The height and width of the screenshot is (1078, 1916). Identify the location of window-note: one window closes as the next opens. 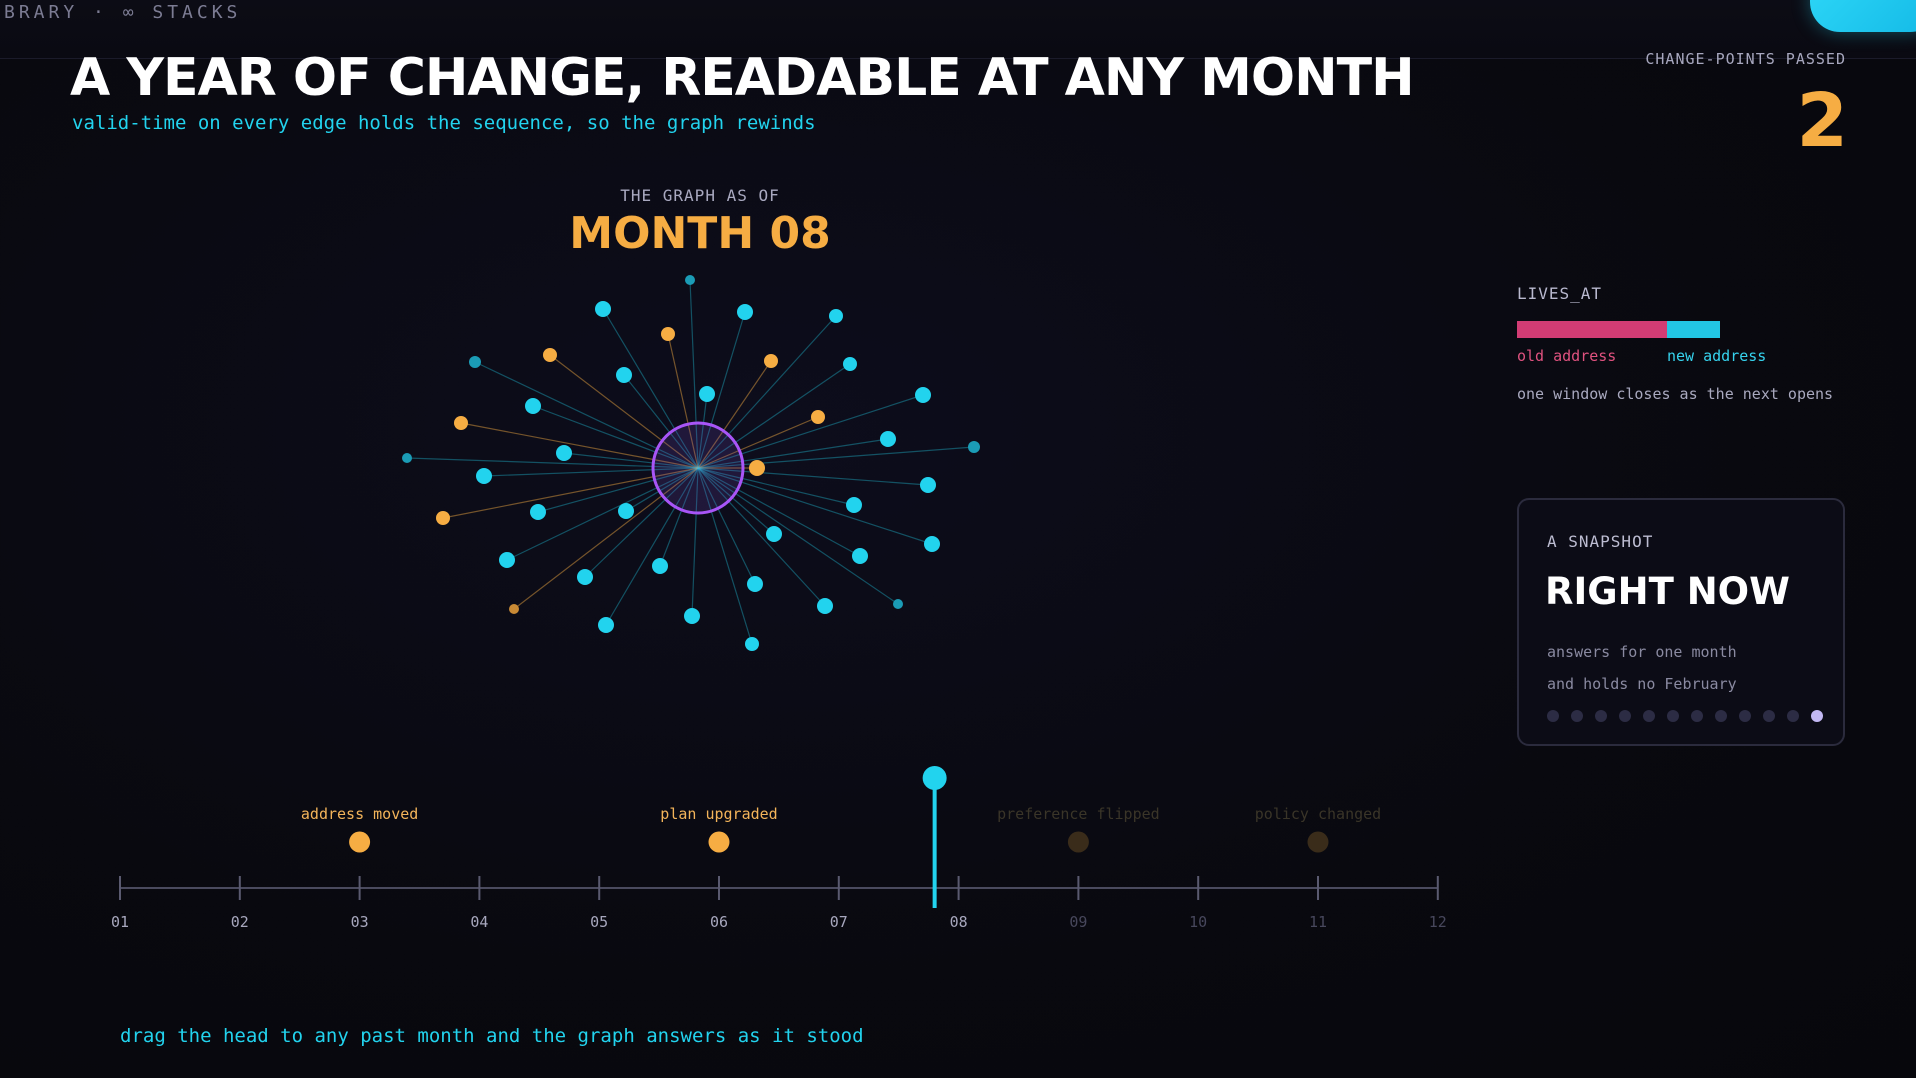
(1675, 394).